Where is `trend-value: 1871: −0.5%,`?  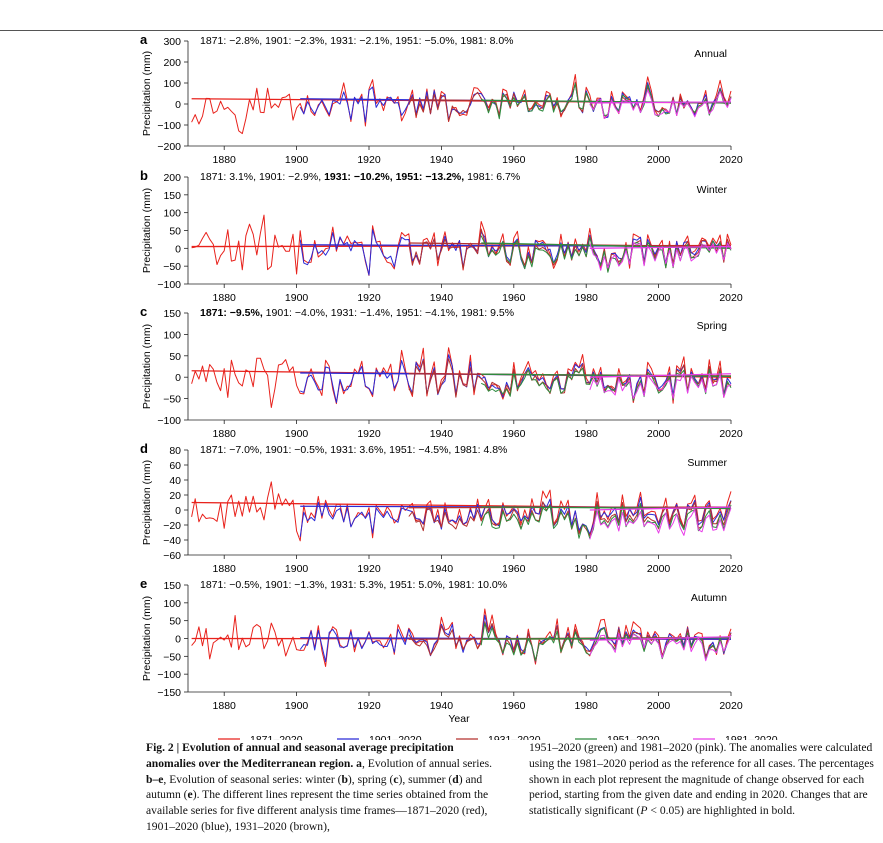 trend-value: 1871: −0.5%, is located at coordinates (232, 585).